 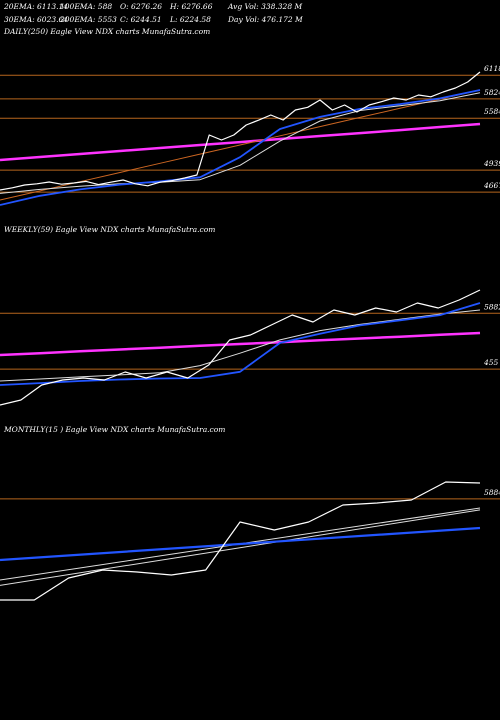 What do you see at coordinates (36, 19) in the screenshot?
I see `header-stat: 30EMA: 6023.64` at bounding box center [36, 19].